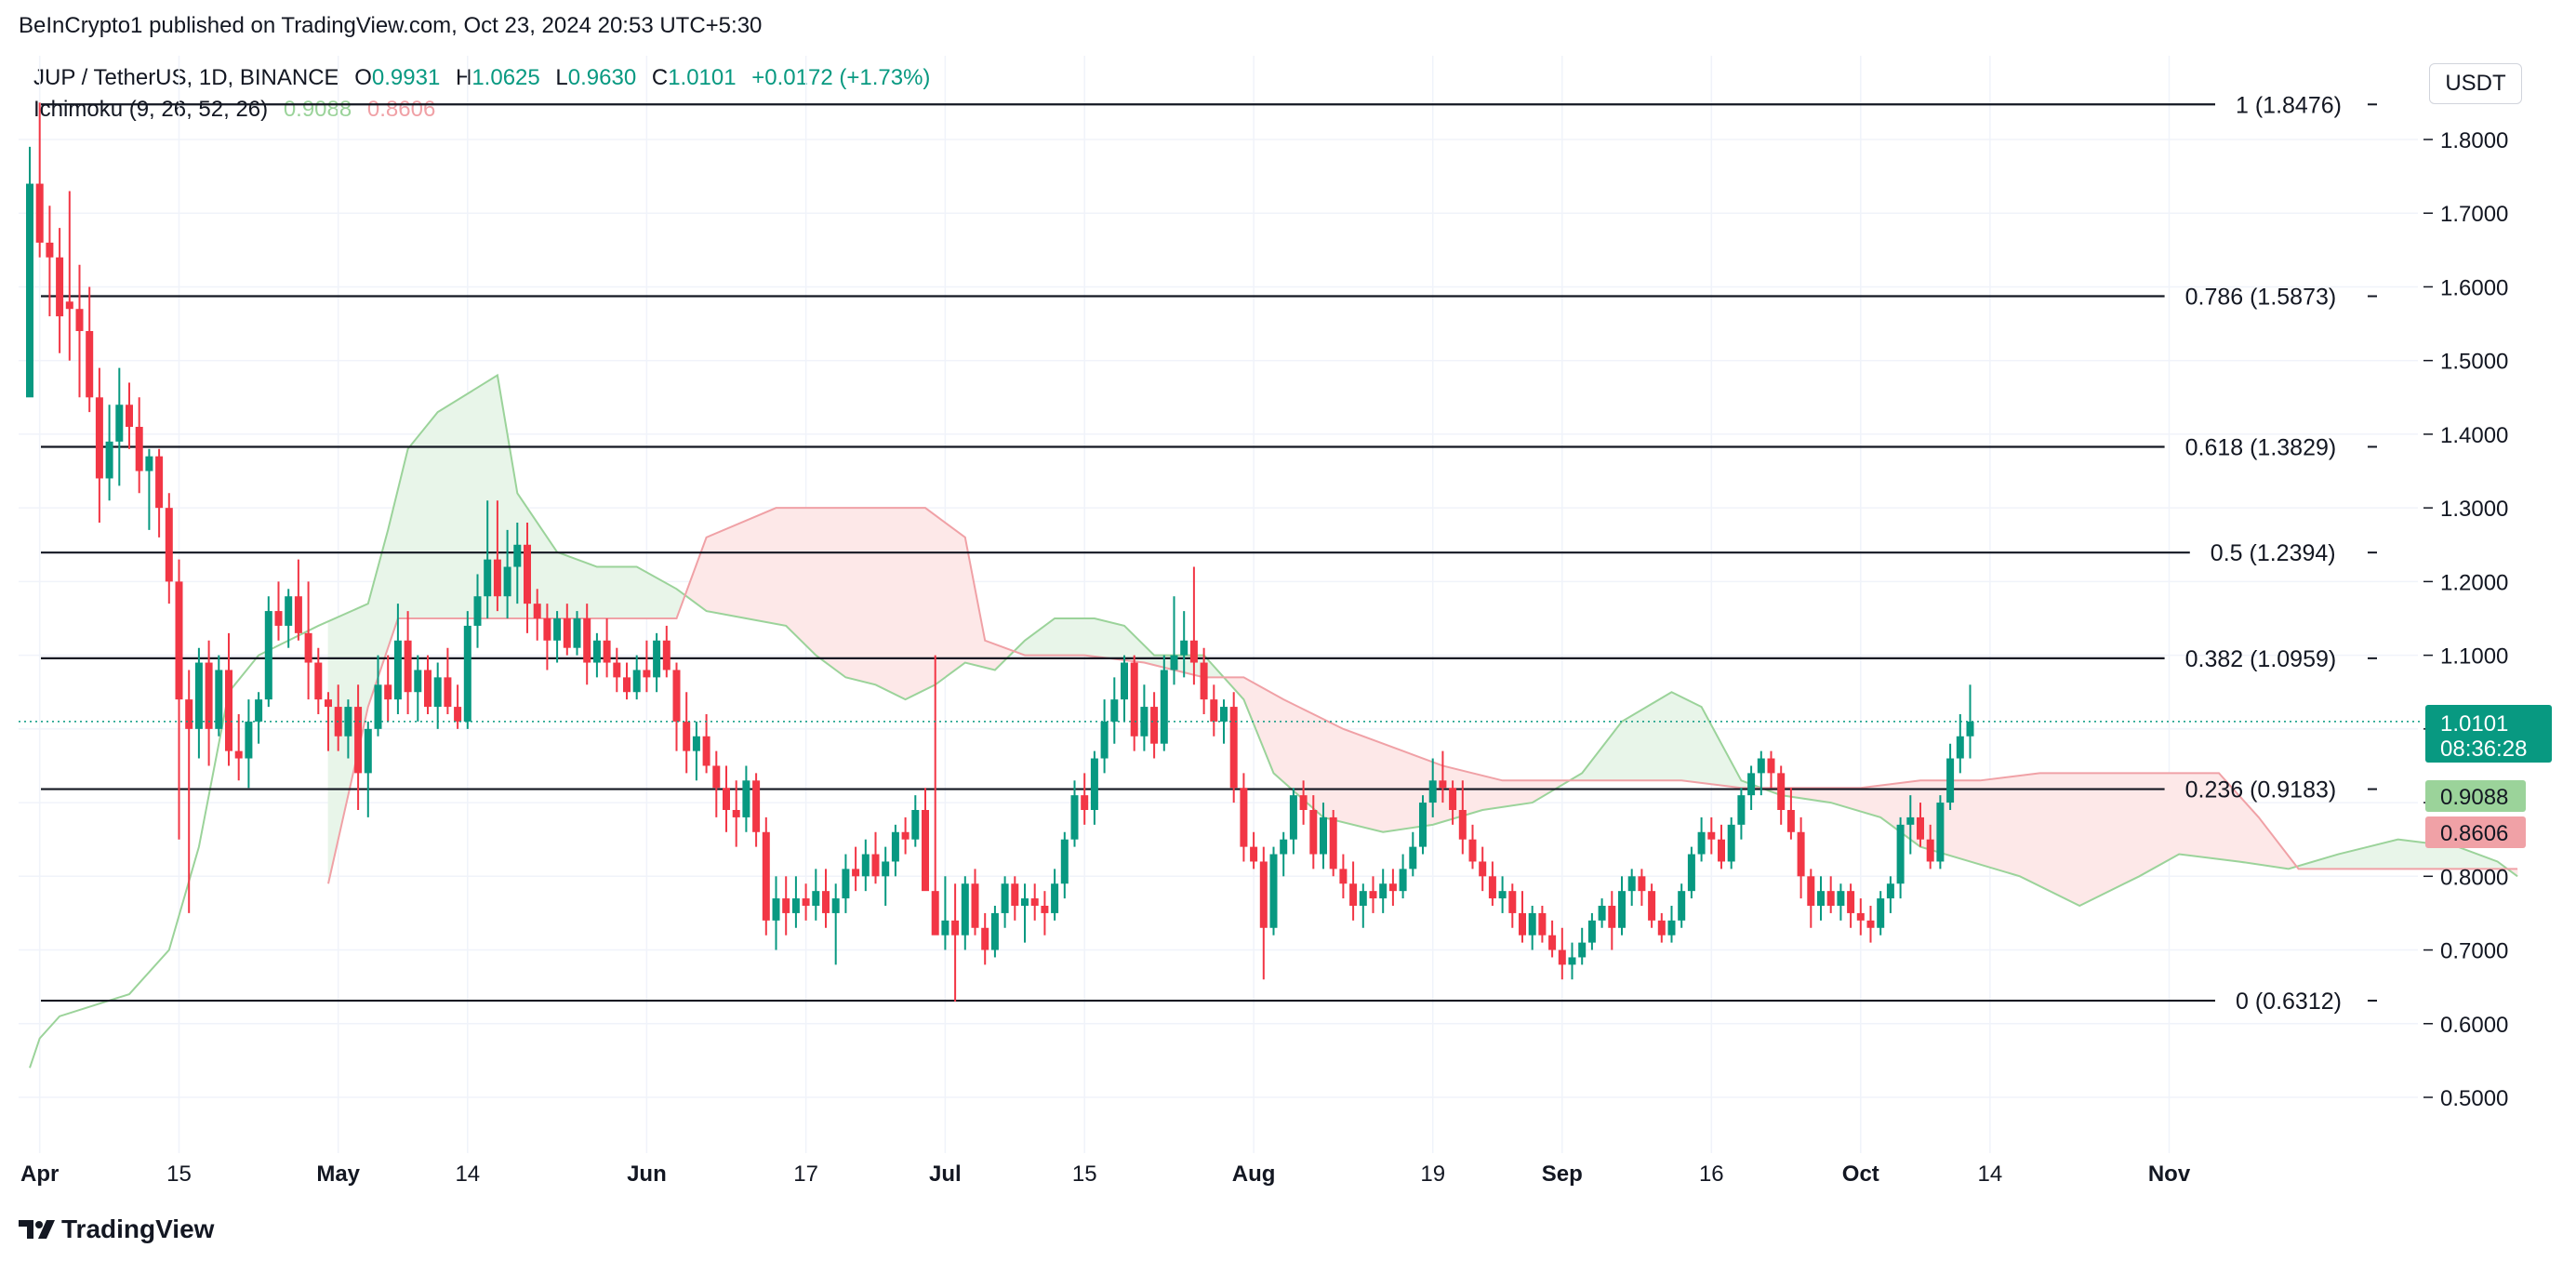 Image resolution: width=2576 pixels, height=1261 pixels. What do you see at coordinates (2475, 83) in the screenshot?
I see `currency-button: USDT` at bounding box center [2475, 83].